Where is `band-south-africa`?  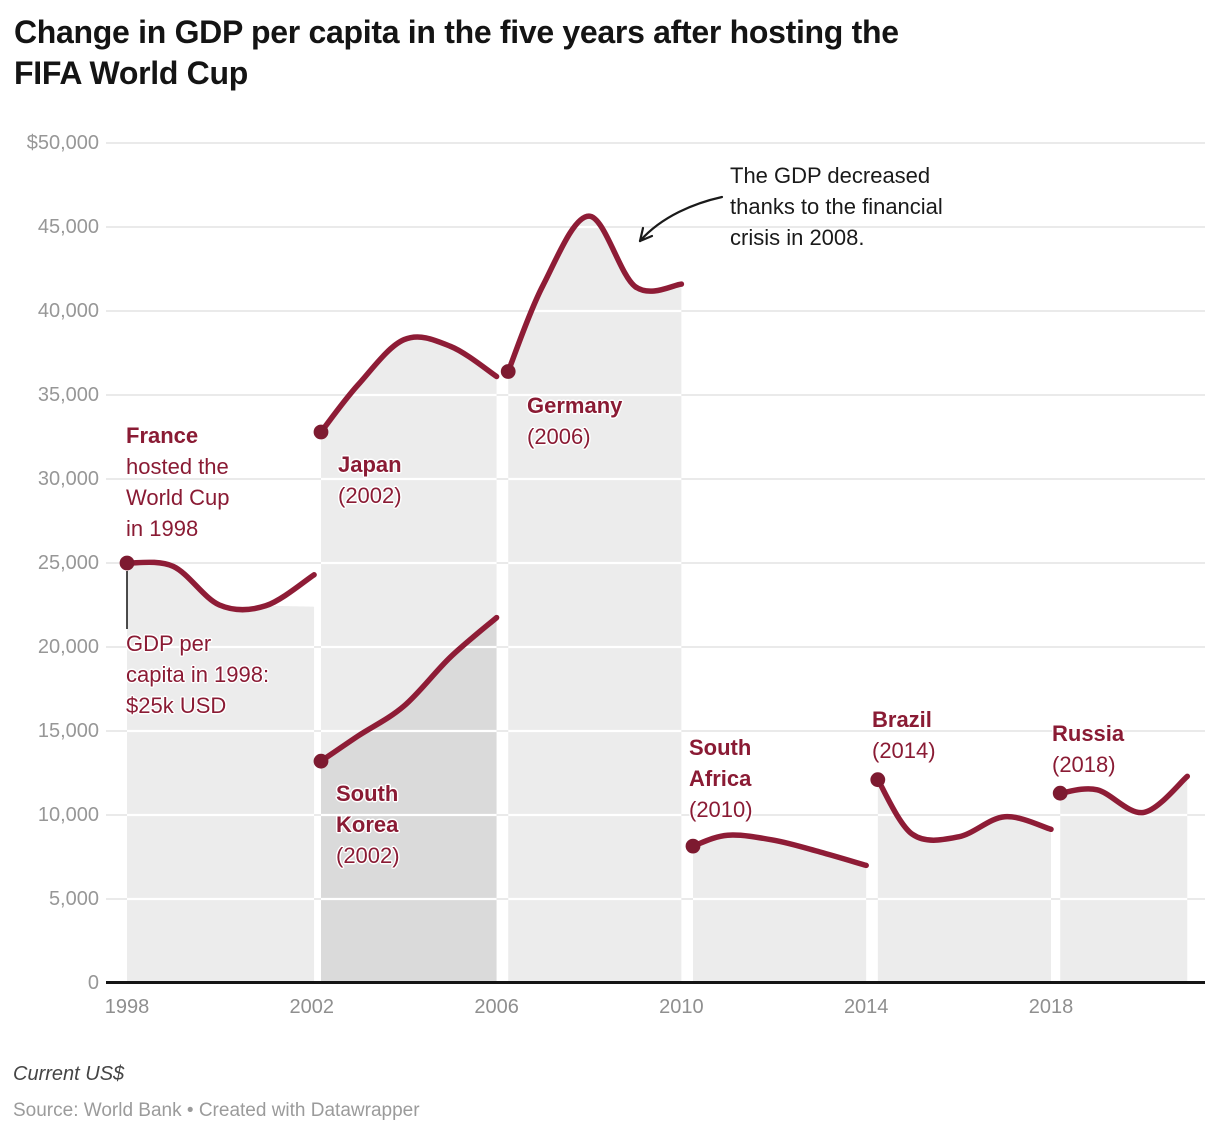 band-south-africa is located at coordinates (780, 909).